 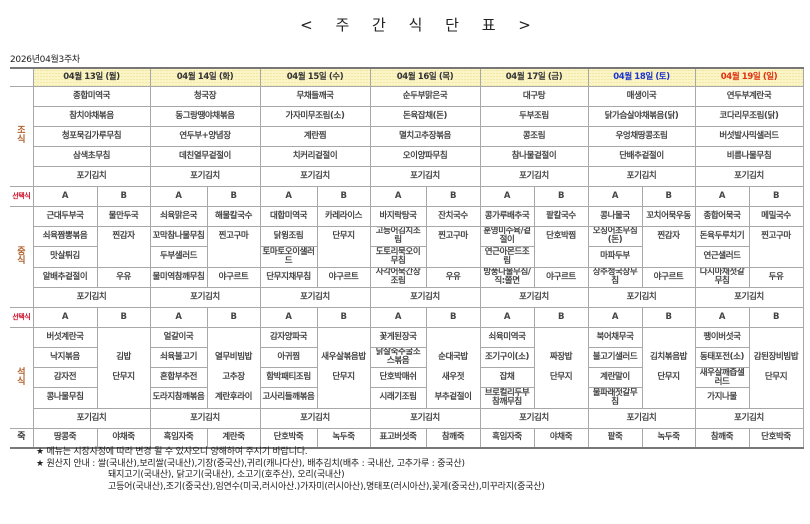 I want to click on day-header: 04월 18일 (토), so click(x=641, y=77).